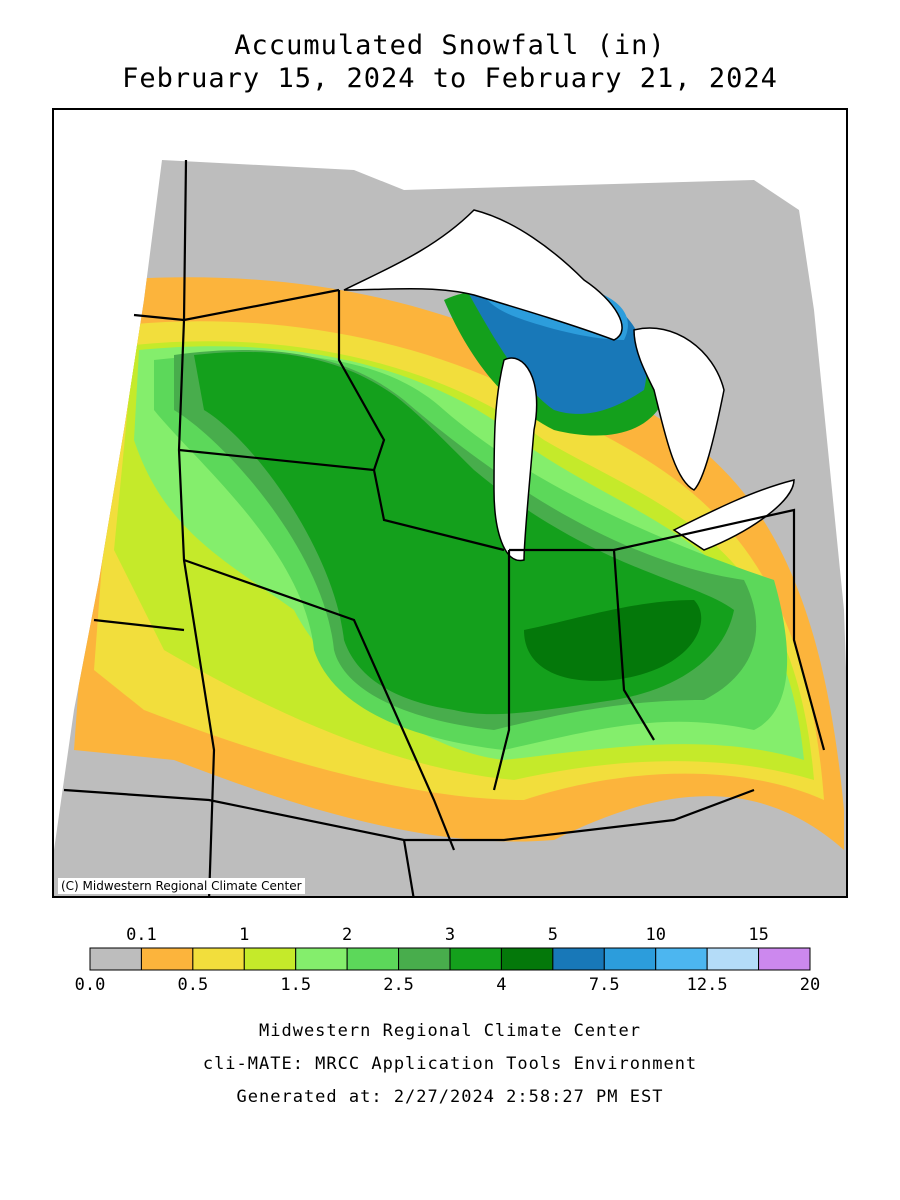  I want to click on border-mn-ia, so click(341, 500).